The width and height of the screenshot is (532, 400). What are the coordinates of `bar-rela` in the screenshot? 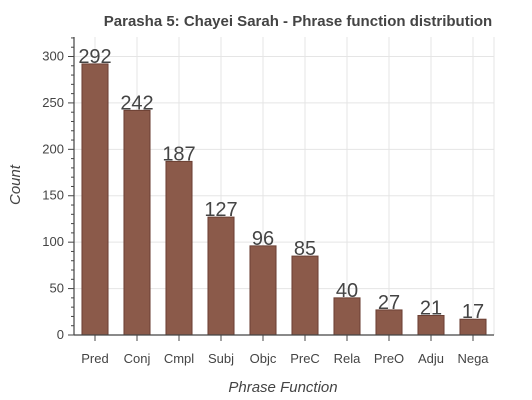 It's located at (347, 316).